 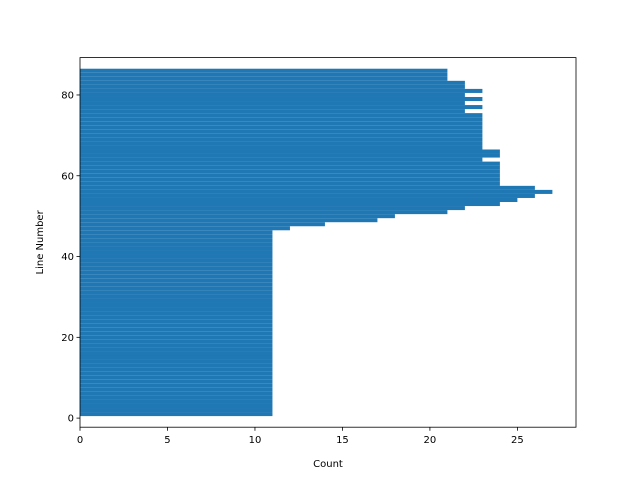 I want to click on y-tick-label: 40, so click(x=67, y=257).